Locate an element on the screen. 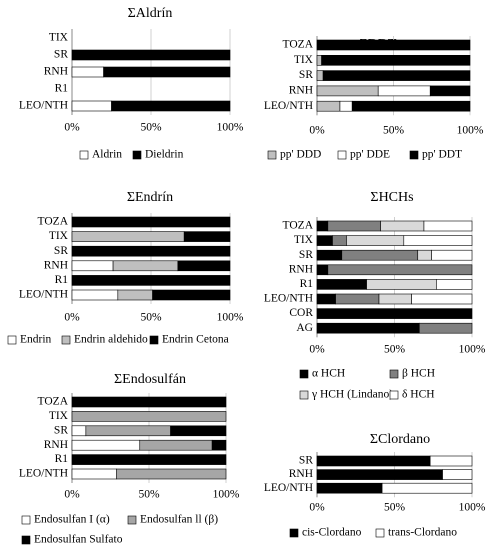 The width and height of the screenshot is (492, 550). y-tick-label: AG is located at coordinates (304, 328).